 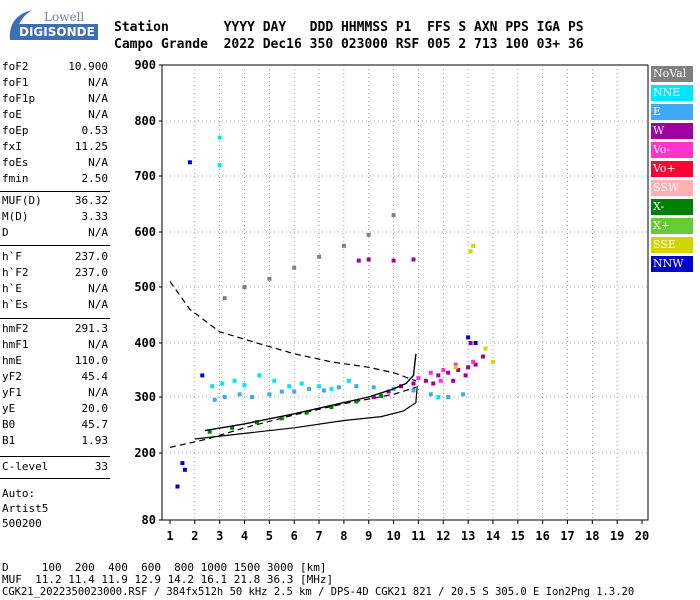 I want to click on x-tick-label: 5, so click(x=269, y=536).